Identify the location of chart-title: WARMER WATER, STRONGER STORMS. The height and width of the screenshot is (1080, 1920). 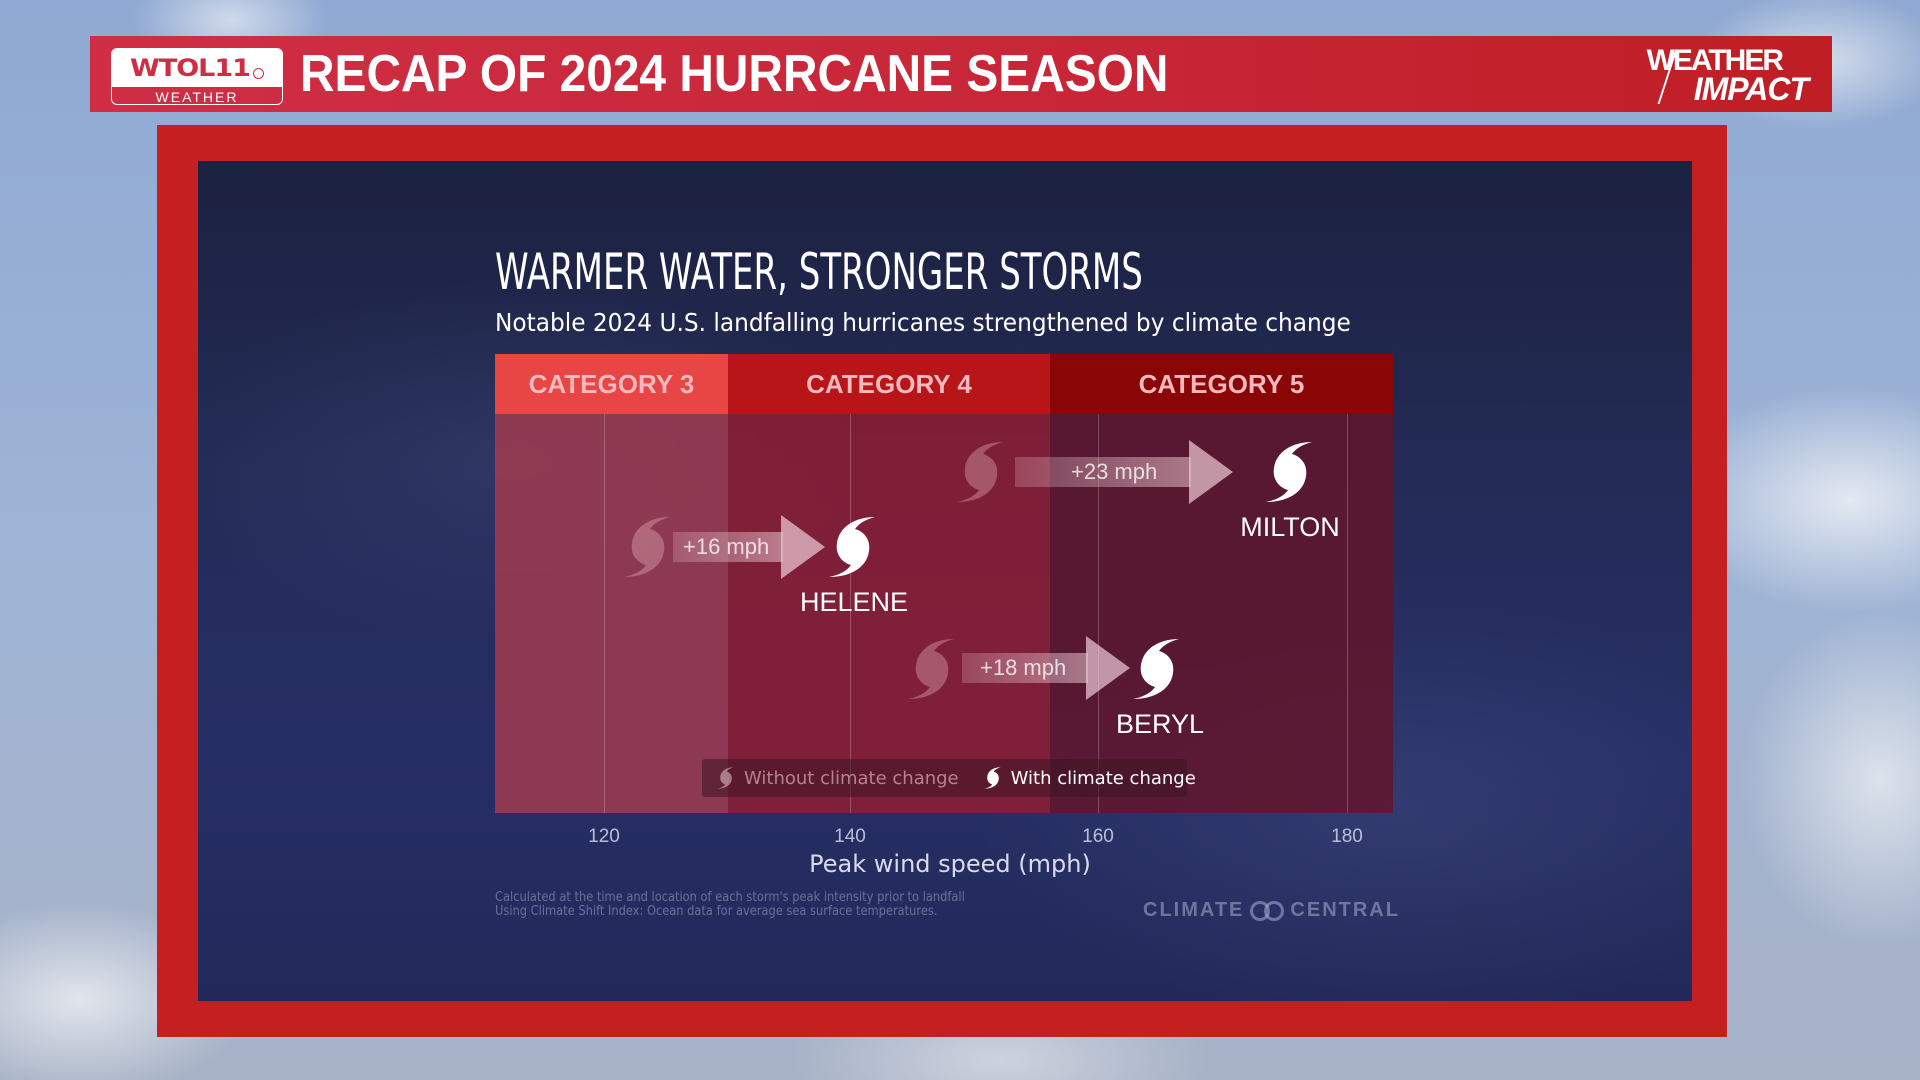
(819, 272).